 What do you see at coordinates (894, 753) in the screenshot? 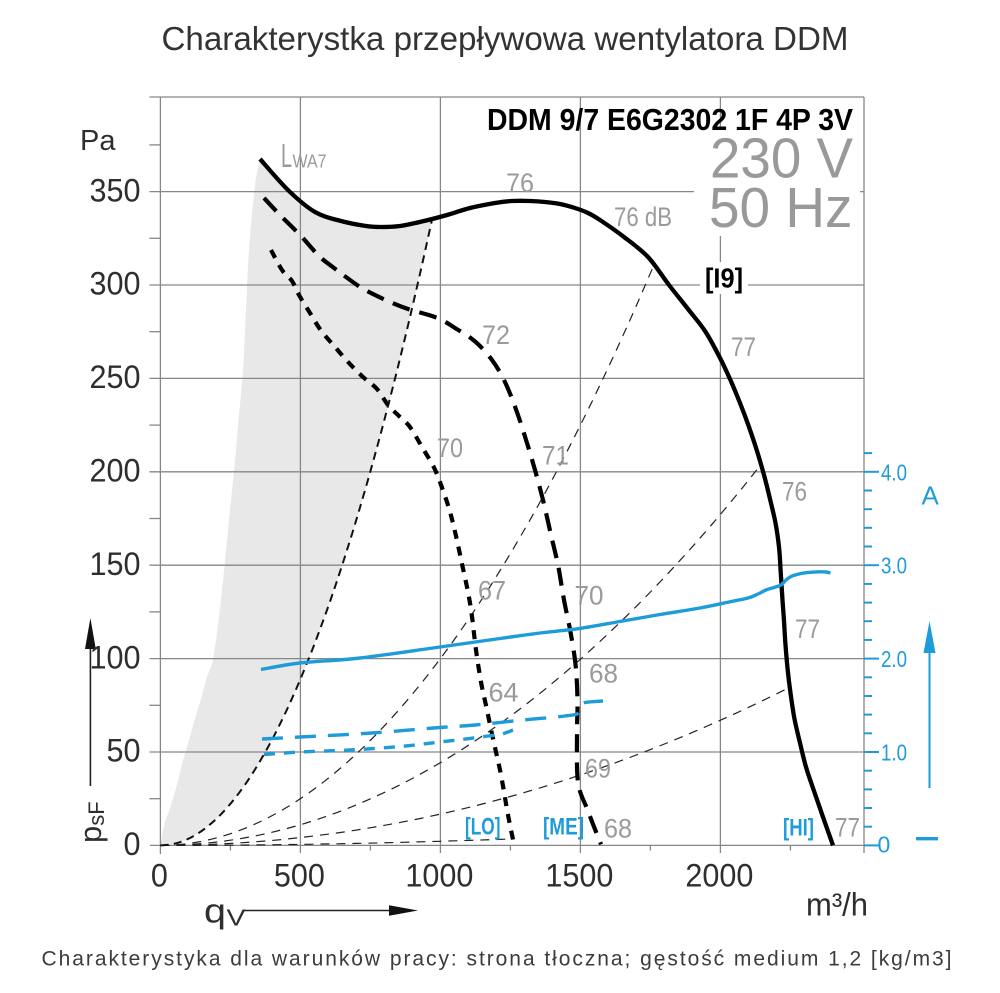
I see `svg-text: 1.0` at bounding box center [894, 753].